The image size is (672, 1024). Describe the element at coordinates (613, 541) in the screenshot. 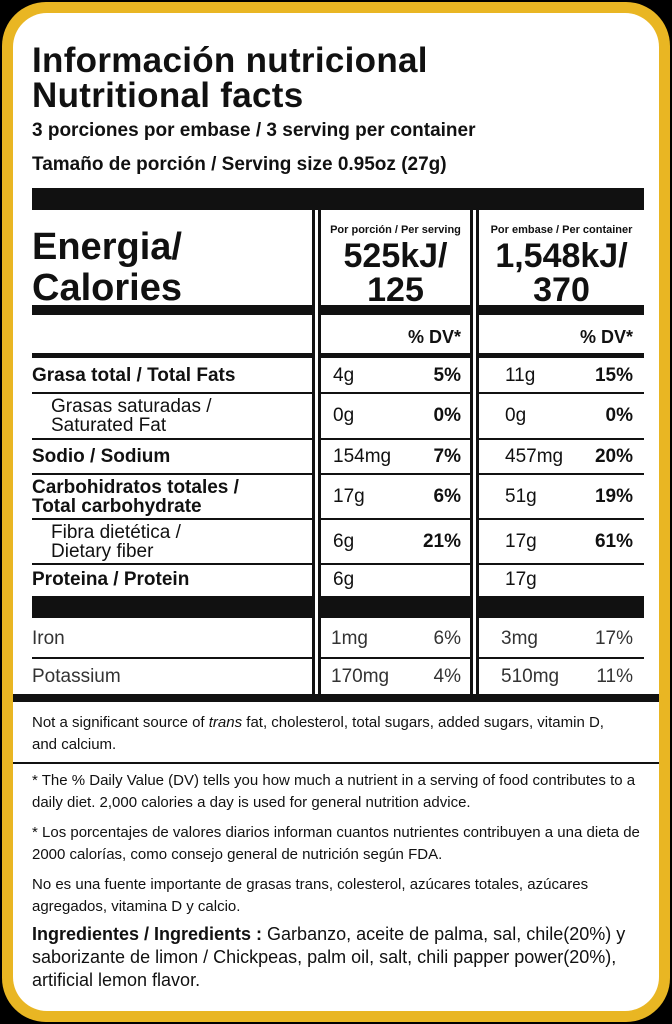

I see `container-dv: 61%` at that location.